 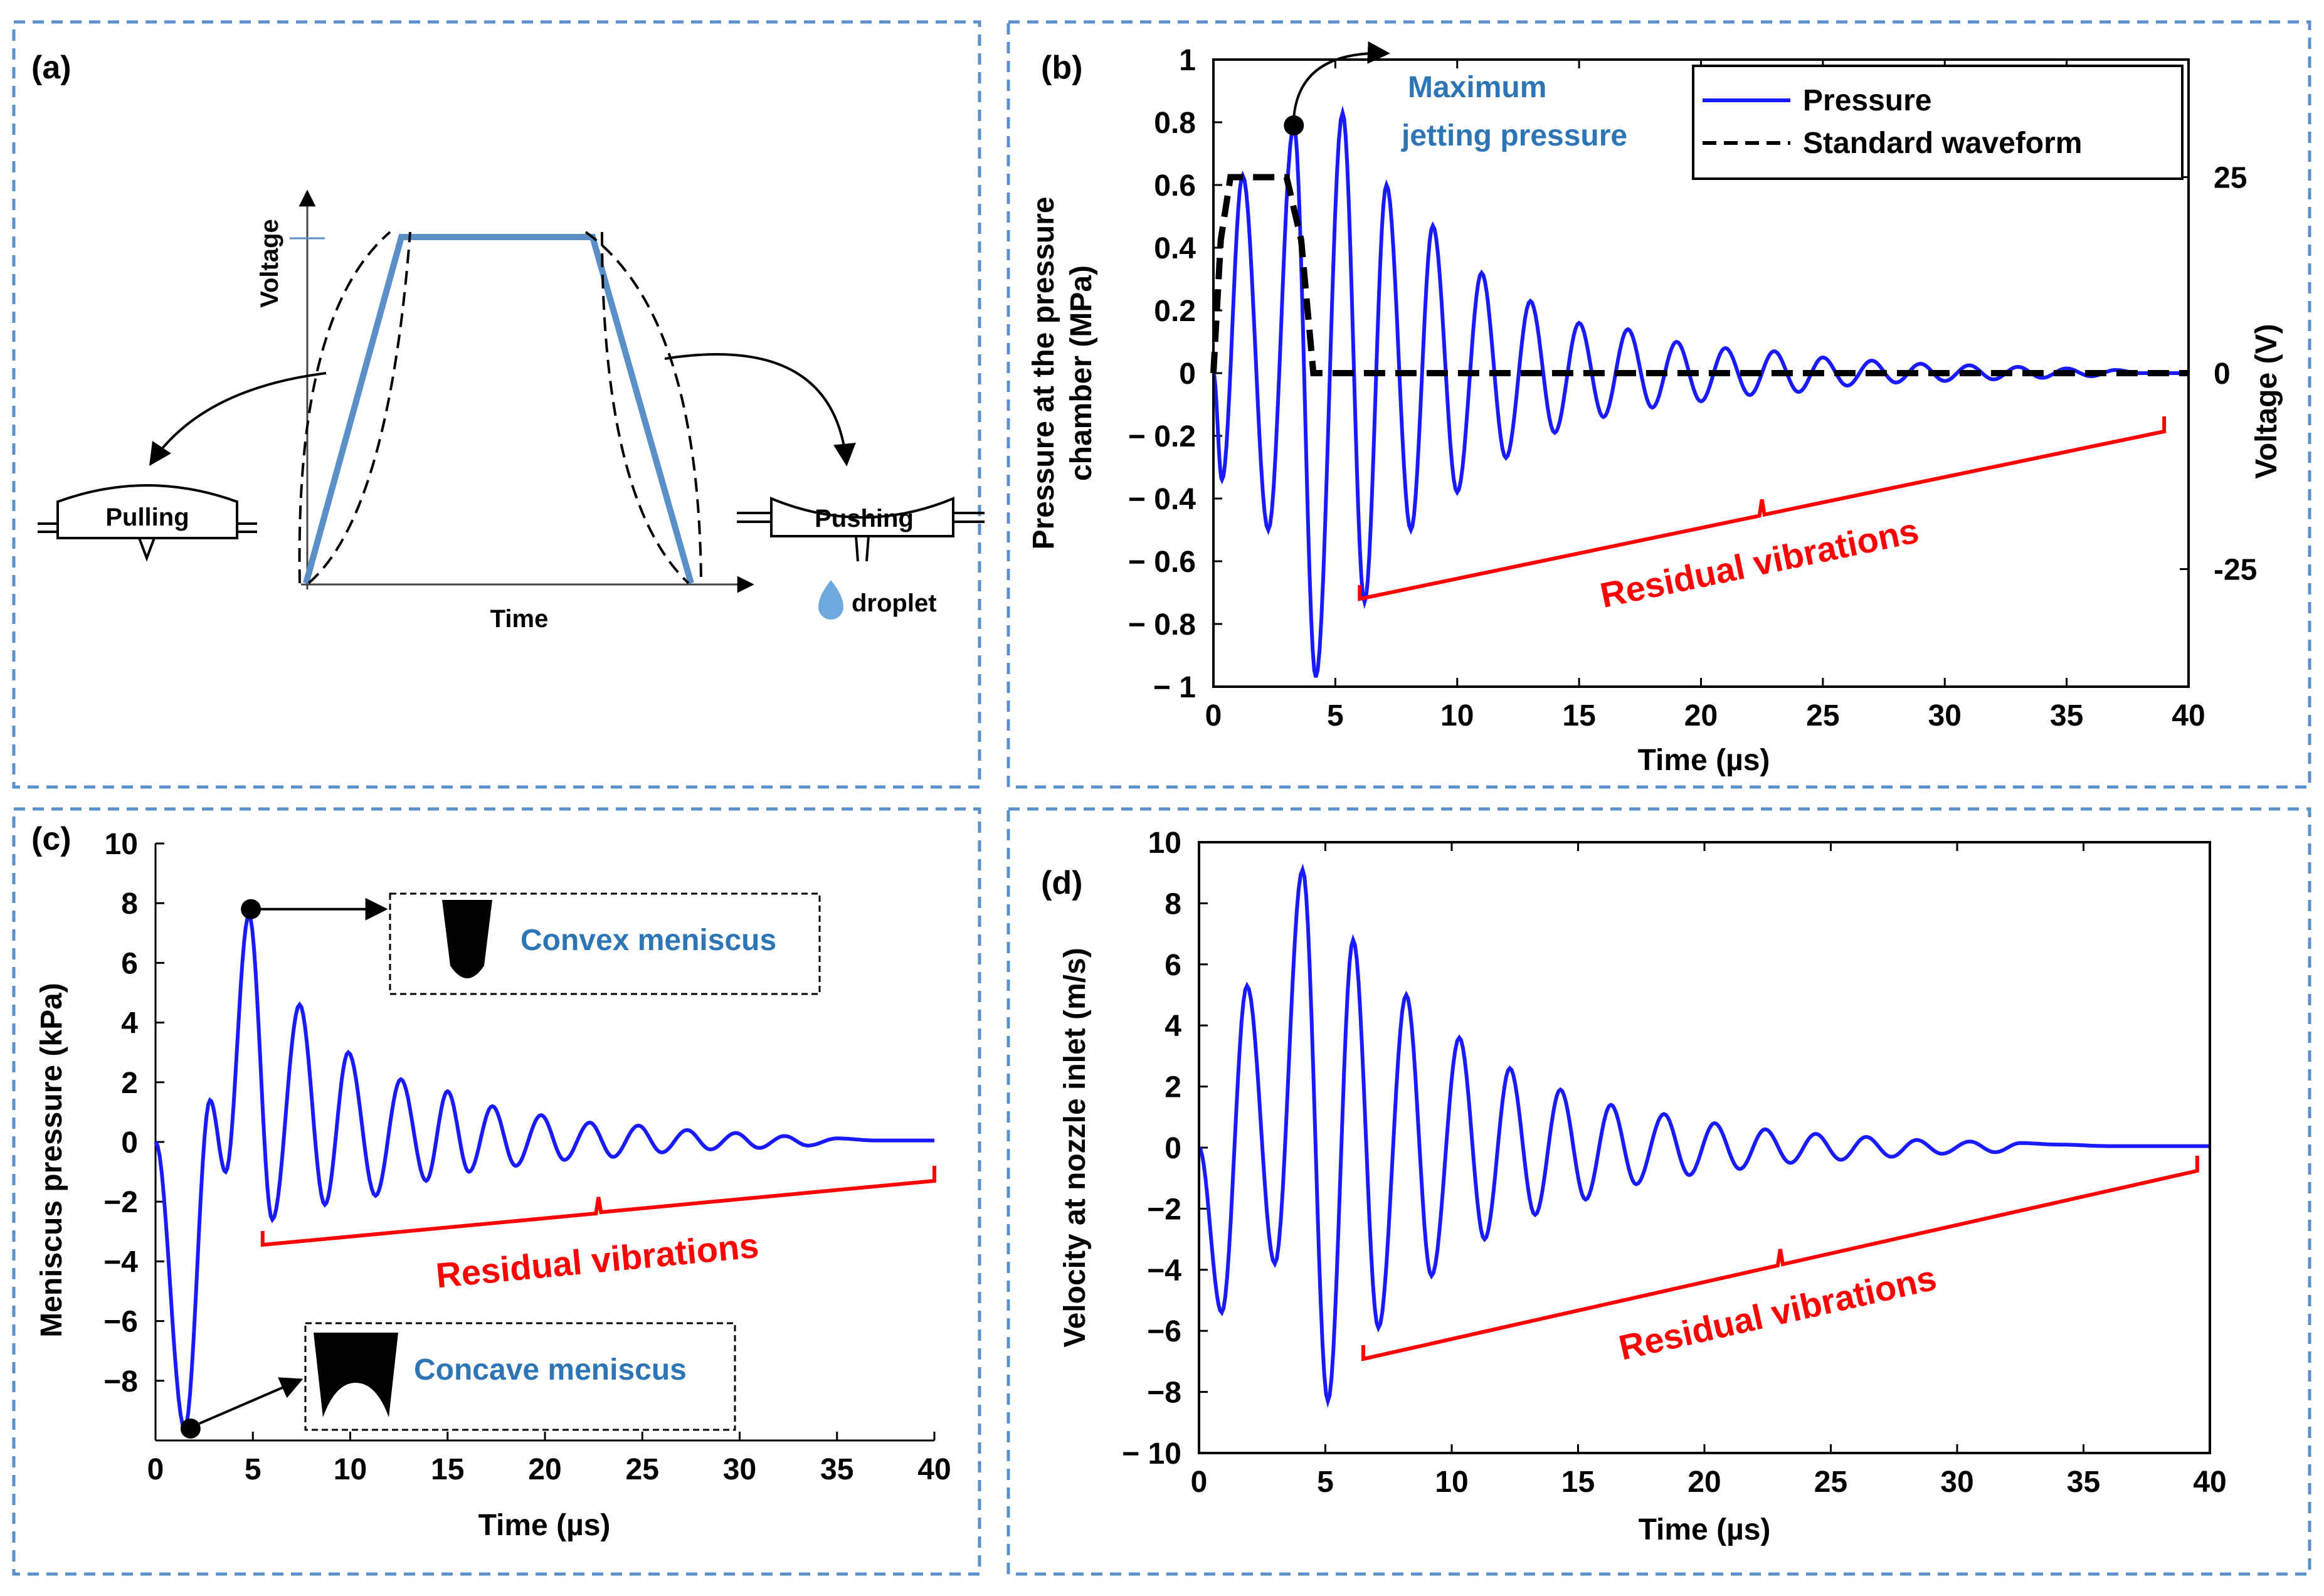 I want to click on panel-b-label: (b), so click(x=1061, y=68).